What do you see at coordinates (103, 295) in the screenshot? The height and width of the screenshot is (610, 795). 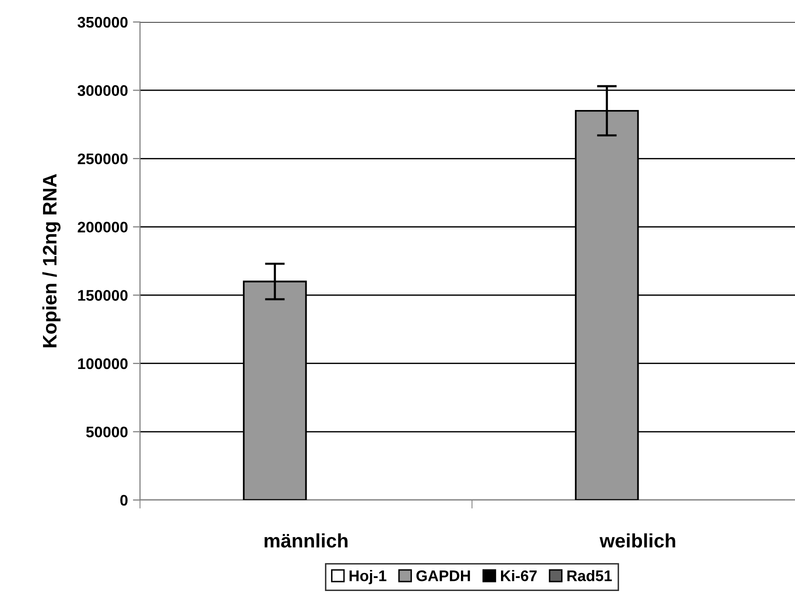 I see `y-tick-label: 150000` at bounding box center [103, 295].